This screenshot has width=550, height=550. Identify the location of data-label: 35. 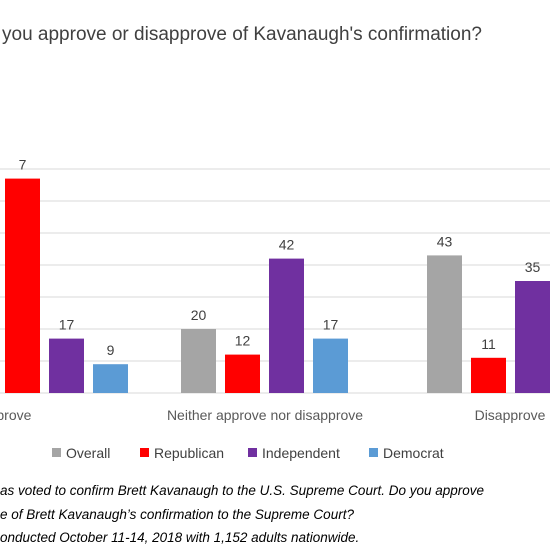
(533, 267).